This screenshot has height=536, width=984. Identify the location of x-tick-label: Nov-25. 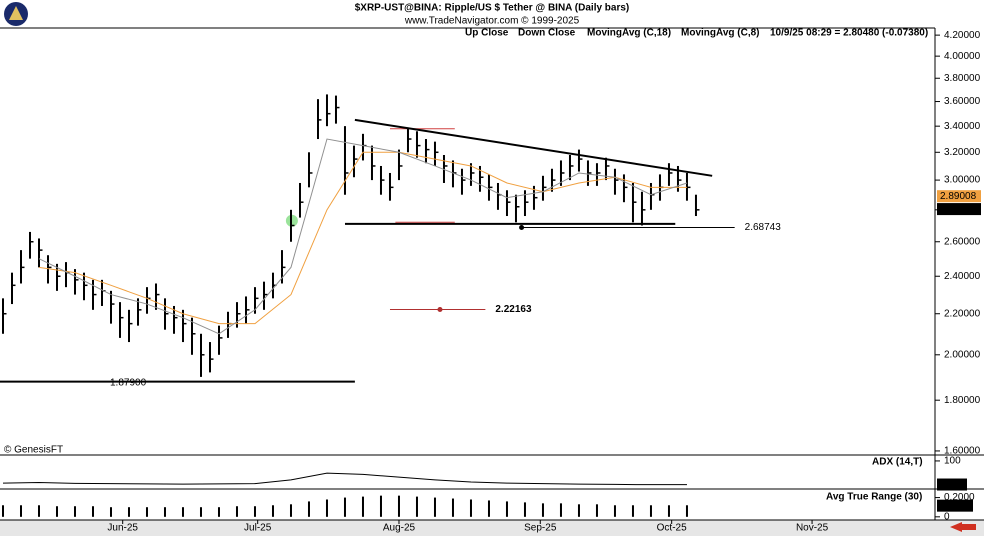
(812, 528).